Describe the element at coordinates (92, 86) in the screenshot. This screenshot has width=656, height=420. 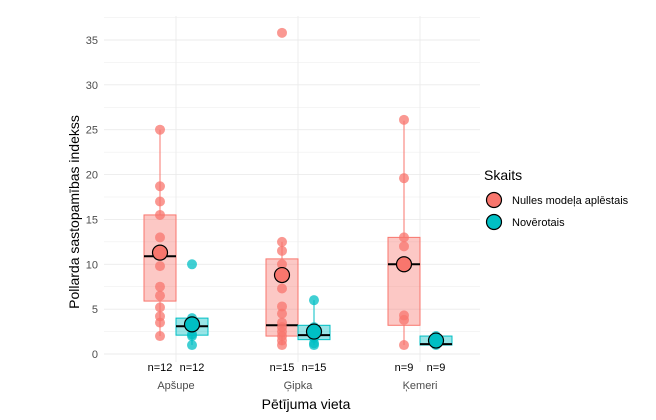
I see `y-tick-label: 30` at that location.